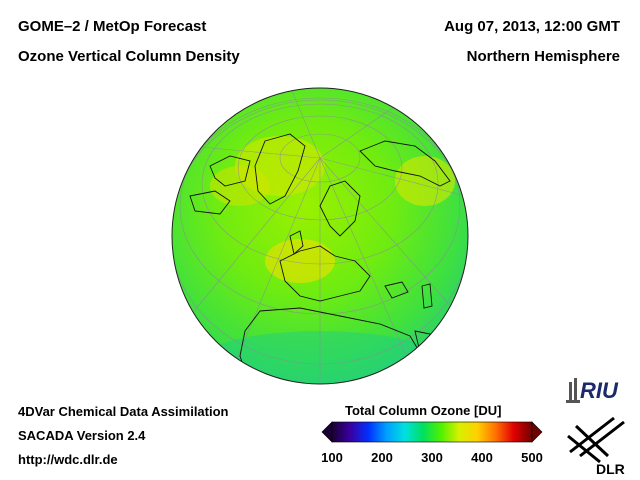  I want to click on canadian-arctic-coast, so click(220, 185).